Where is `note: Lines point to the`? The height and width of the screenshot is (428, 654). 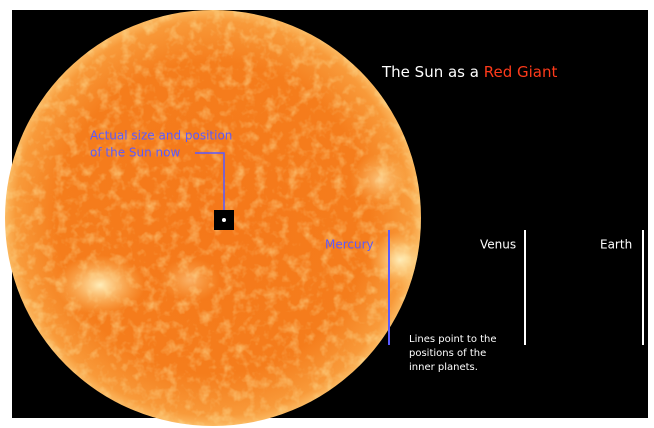
note: Lines point to the is located at coordinates (453, 339).